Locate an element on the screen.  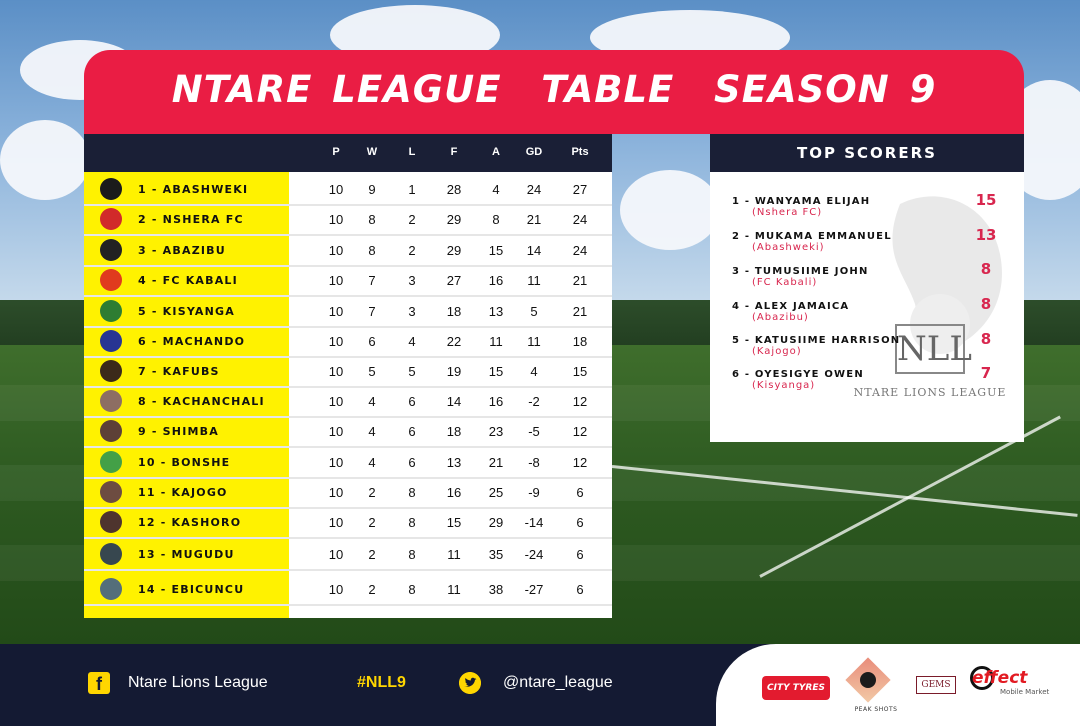
team-name: 14 - EBICUNCU is located at coordinates (191, 589).